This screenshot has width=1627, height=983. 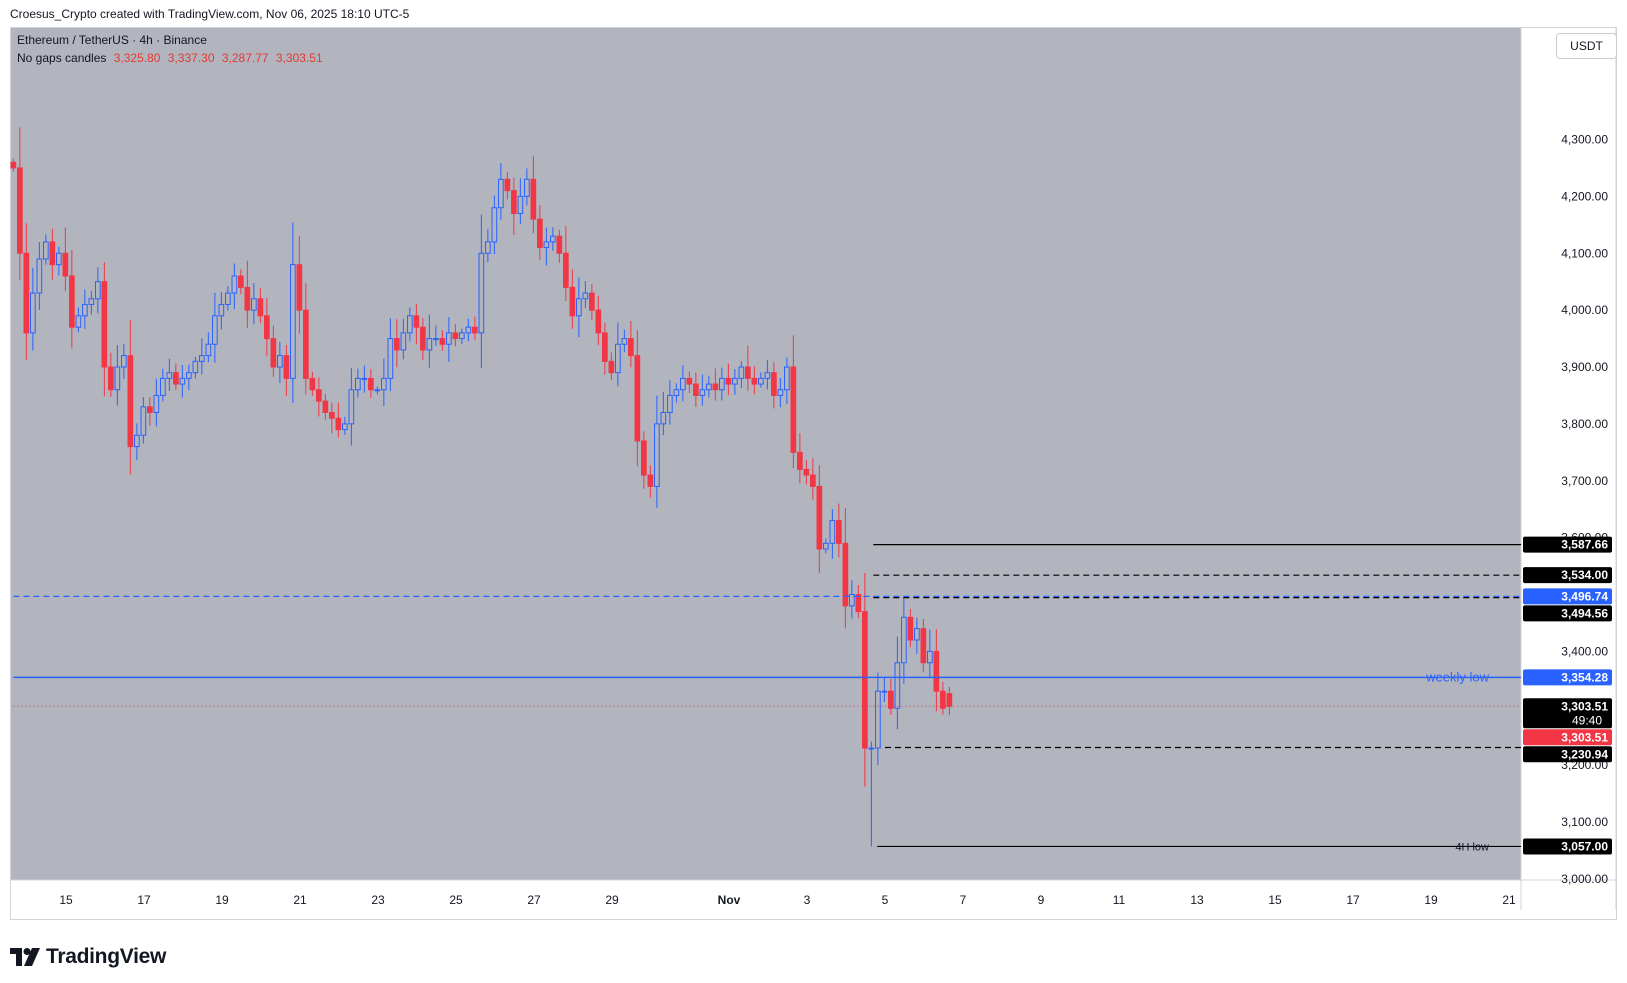 What do you see at coordinates (112, 40) in the screenshot?
I see `symbol-legend: Ethereum / TetherUS · 4h · Binance` at bounding box center [112, 40].